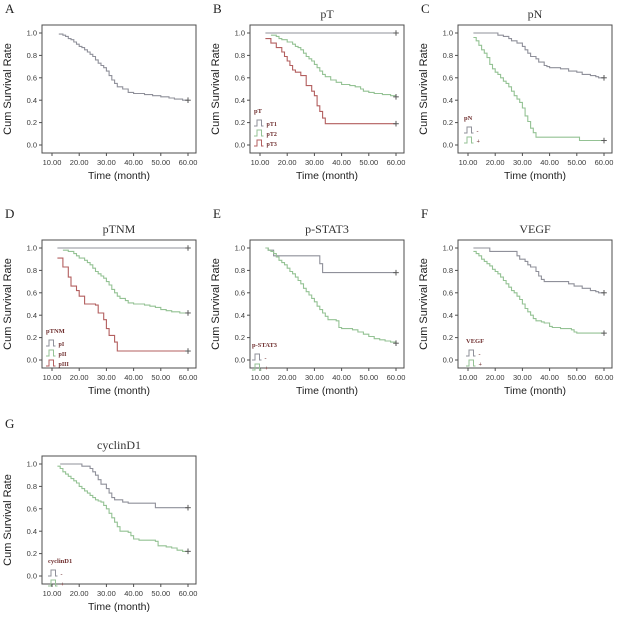  What do you see at coordinates (119, 445) in the screenshot?
I see `panel-title: cyclinD1` at bounding box center [119, 445].